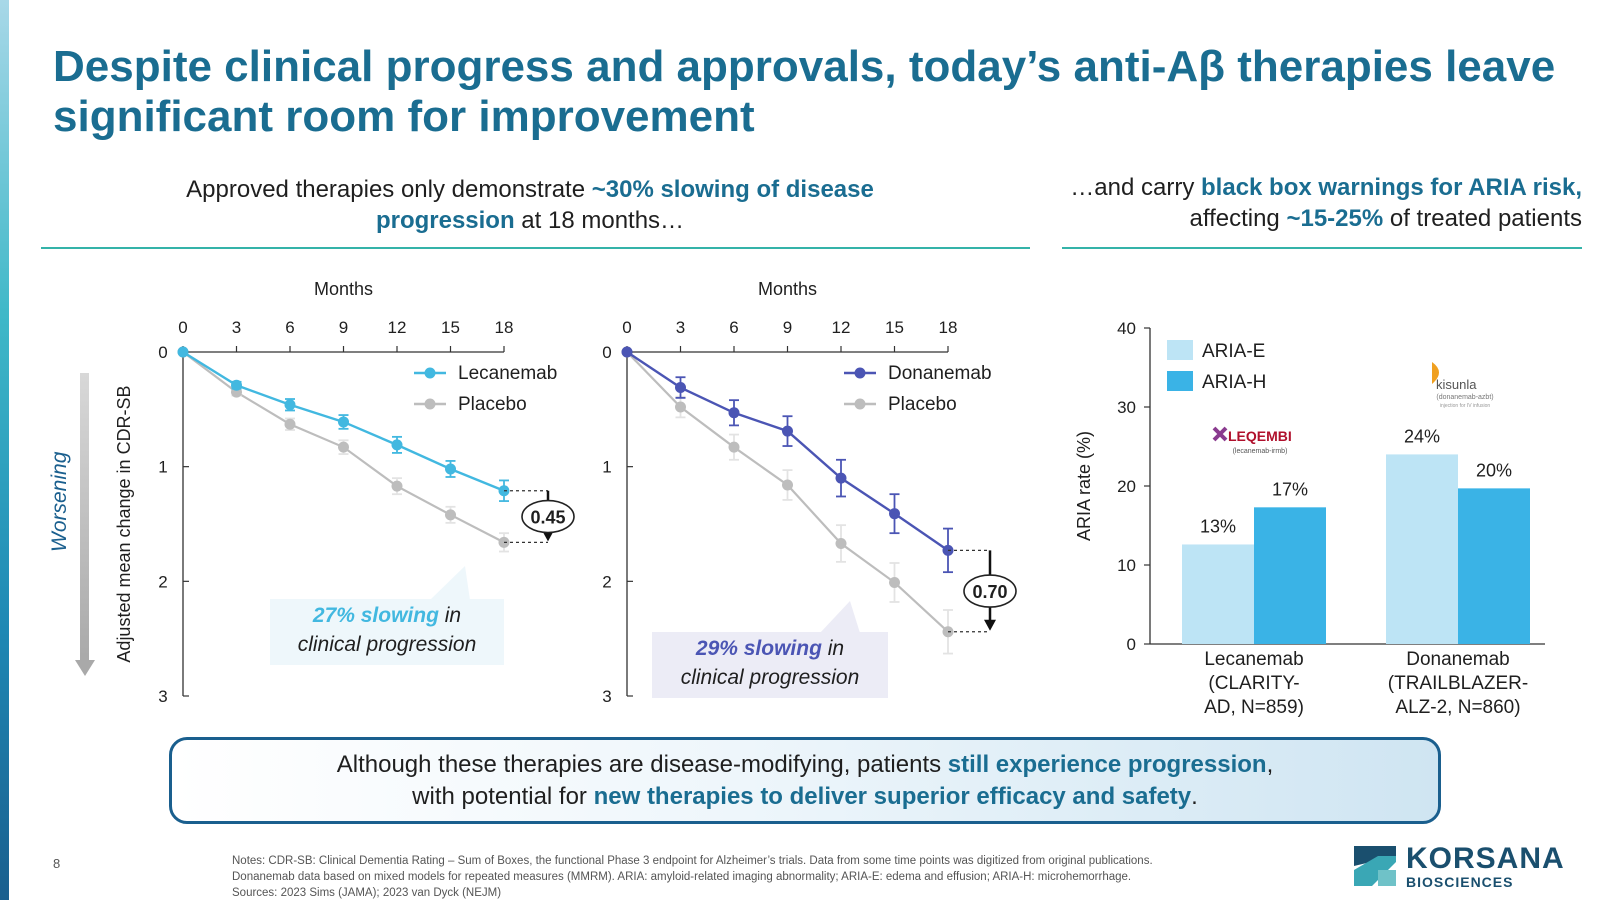 The image size is (1600, 901). I want to click on chart1-difference-label: 0.45, so click(547, 518).